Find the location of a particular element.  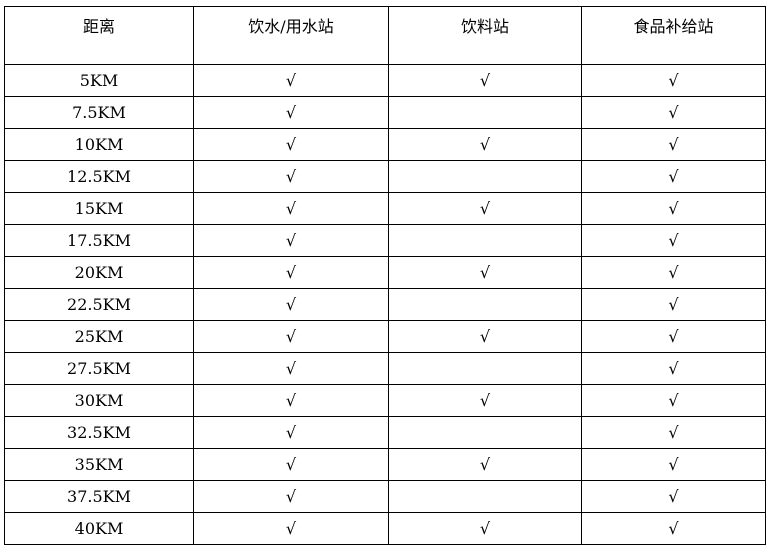

table-row: 22.5KM √ √ is located at coordinates (385, 304).